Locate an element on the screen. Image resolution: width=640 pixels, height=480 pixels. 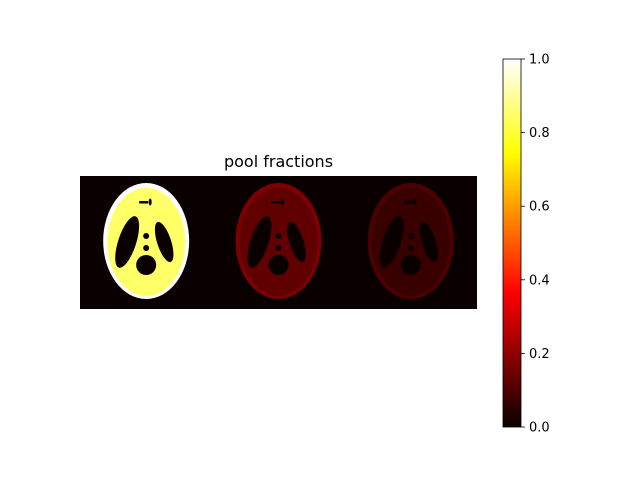
colorbar-tick-label: 0.2 is located at coordinates (539, 354).